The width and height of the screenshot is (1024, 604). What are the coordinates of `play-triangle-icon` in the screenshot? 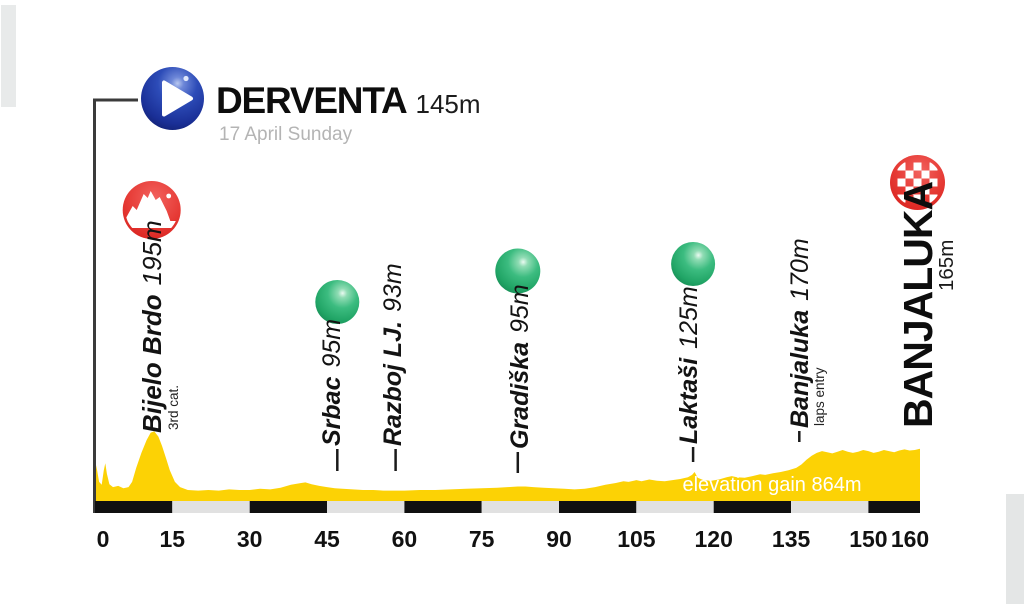 It's located at (177, 98).